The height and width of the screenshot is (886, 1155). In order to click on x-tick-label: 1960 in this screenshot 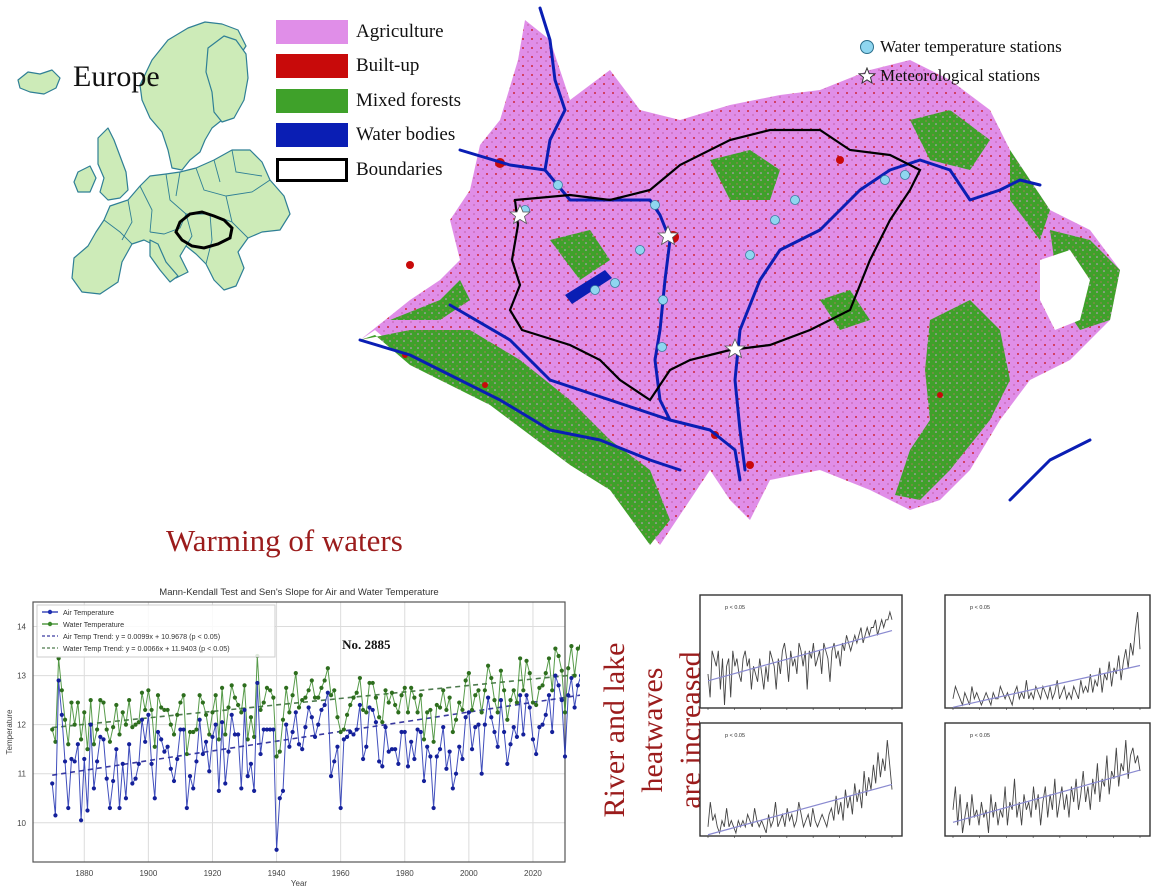, I will do `click(341, 873)`.